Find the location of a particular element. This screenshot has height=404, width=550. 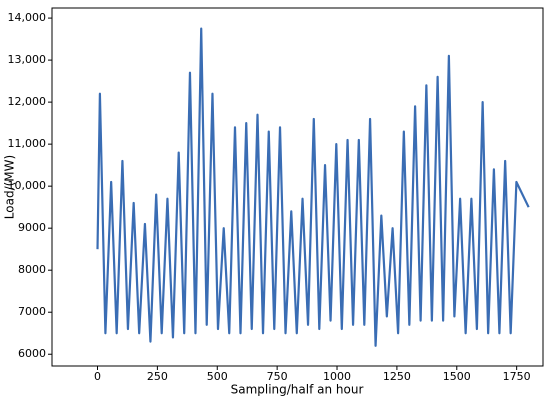

y-tick-label: 10,000 is located at coordinates (27, 185).